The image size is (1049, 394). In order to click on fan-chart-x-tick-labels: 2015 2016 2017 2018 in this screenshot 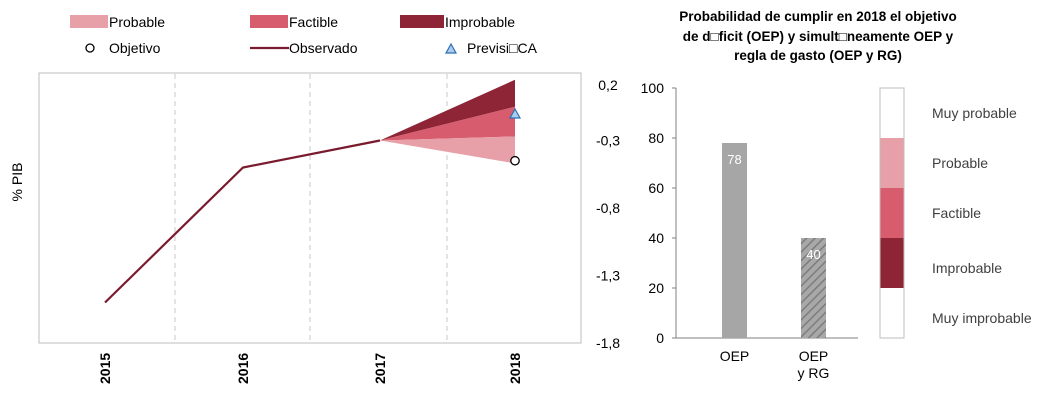, I will do `click(310, 368)`.